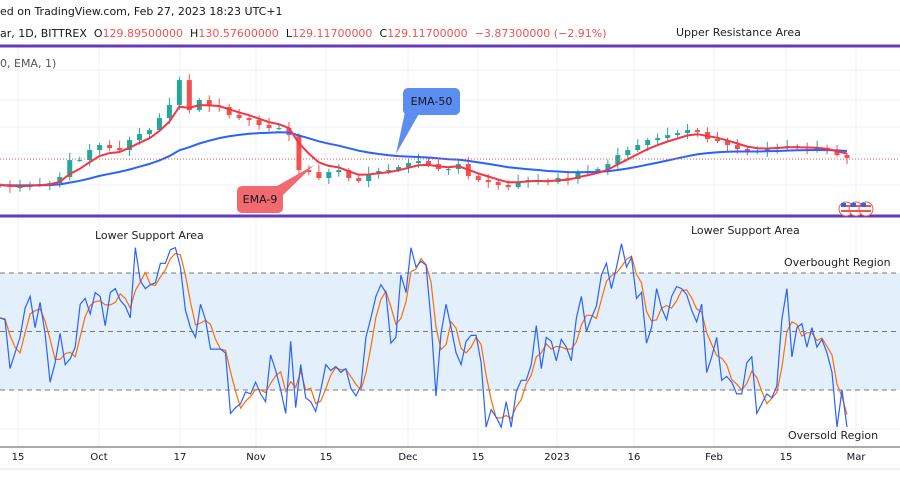 This screenshot has height=500, width=900. I want to click on close-value: 129.11700000, so click(427, 33).